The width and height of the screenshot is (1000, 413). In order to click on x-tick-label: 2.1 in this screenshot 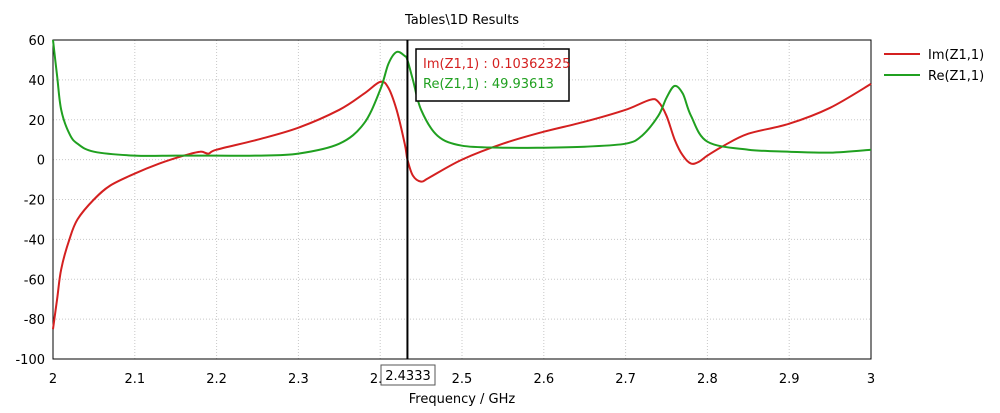, I will do `click(134, 379)`.